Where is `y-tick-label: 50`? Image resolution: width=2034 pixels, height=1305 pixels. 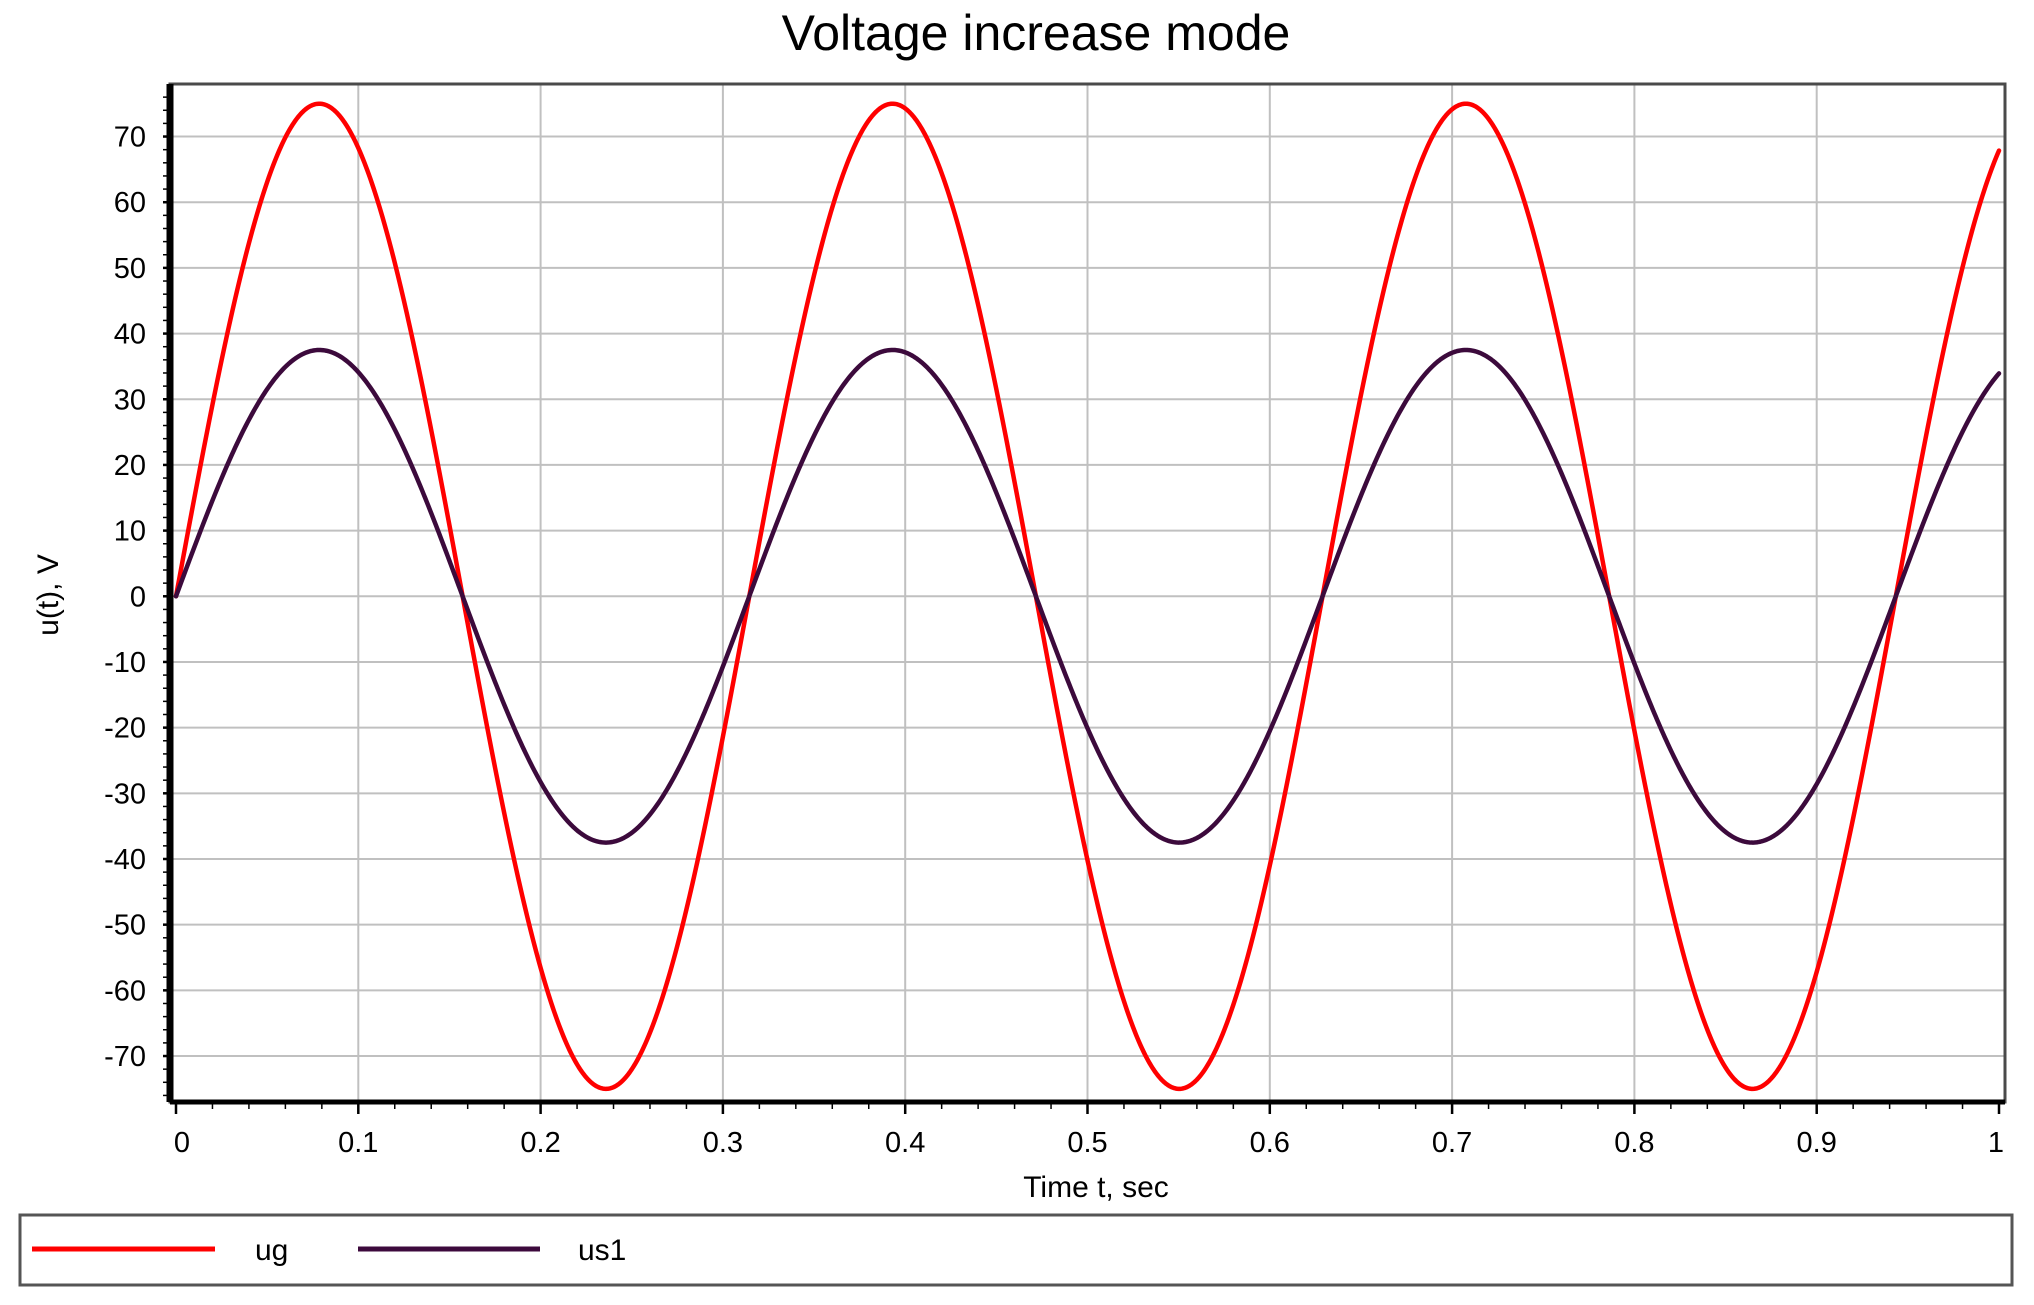
y-tick-label: 50 is located at coordinates (130, 269).